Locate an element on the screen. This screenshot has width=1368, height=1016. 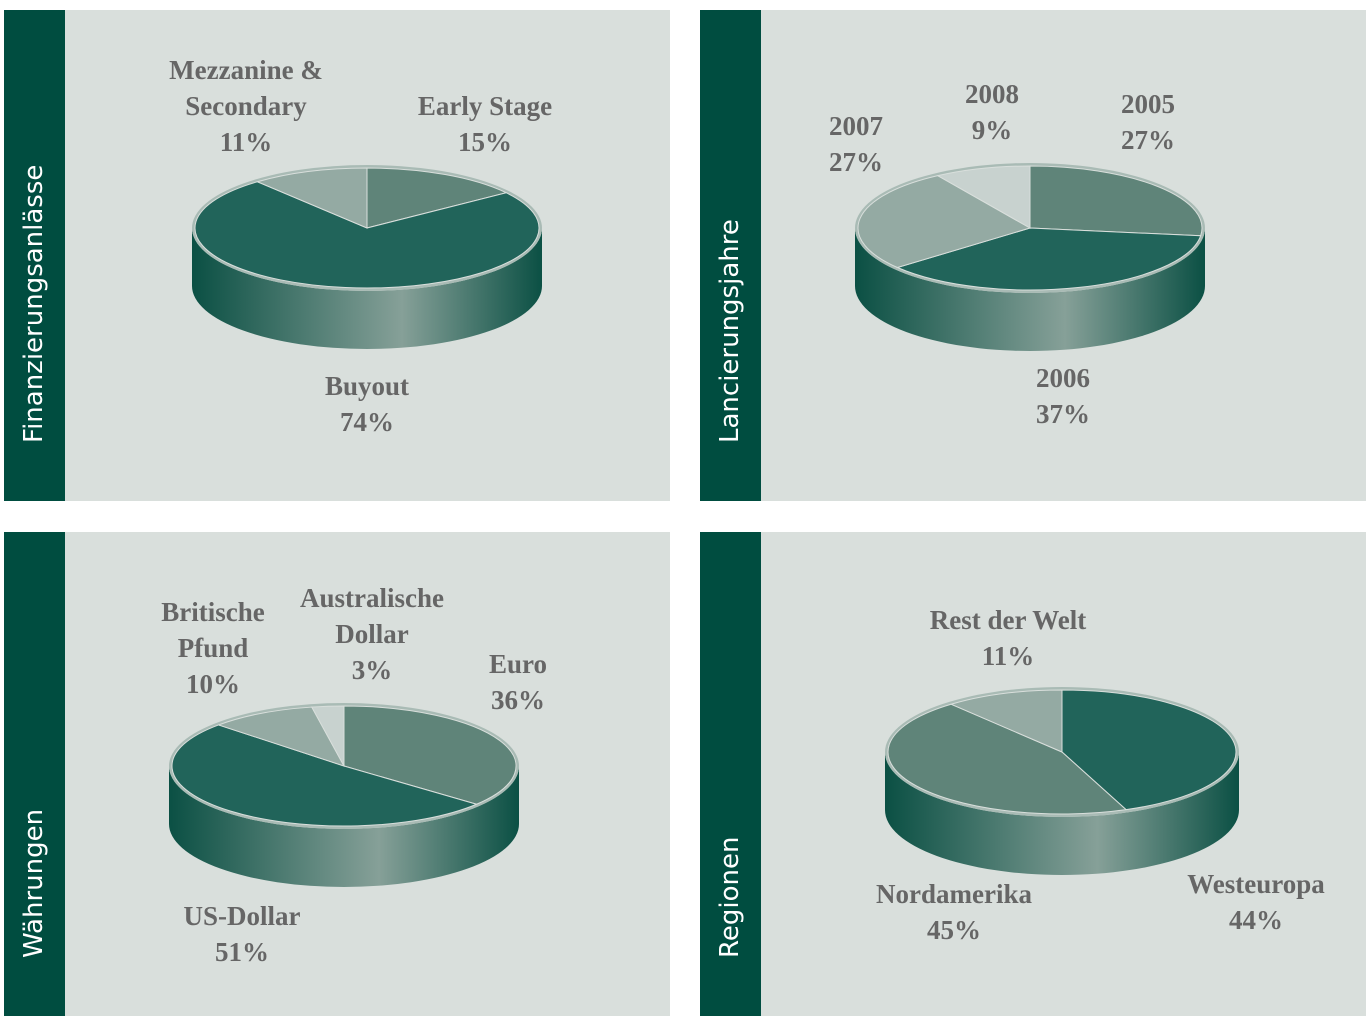
category-name: 2006 is located at coordinates (1063, 378).